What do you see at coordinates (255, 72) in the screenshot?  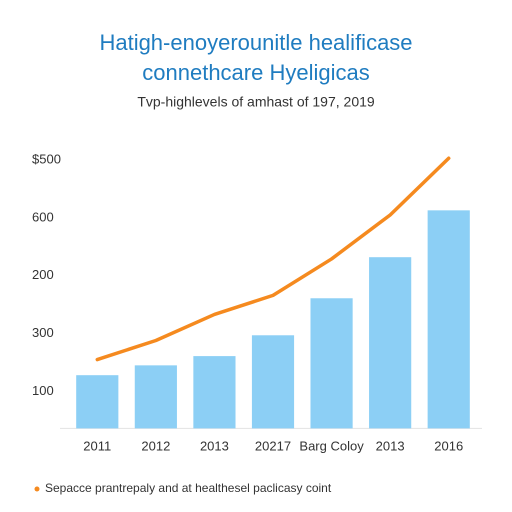 I see `chart-title: connethcare Hyeligicas` at bounding box center [255, 72].